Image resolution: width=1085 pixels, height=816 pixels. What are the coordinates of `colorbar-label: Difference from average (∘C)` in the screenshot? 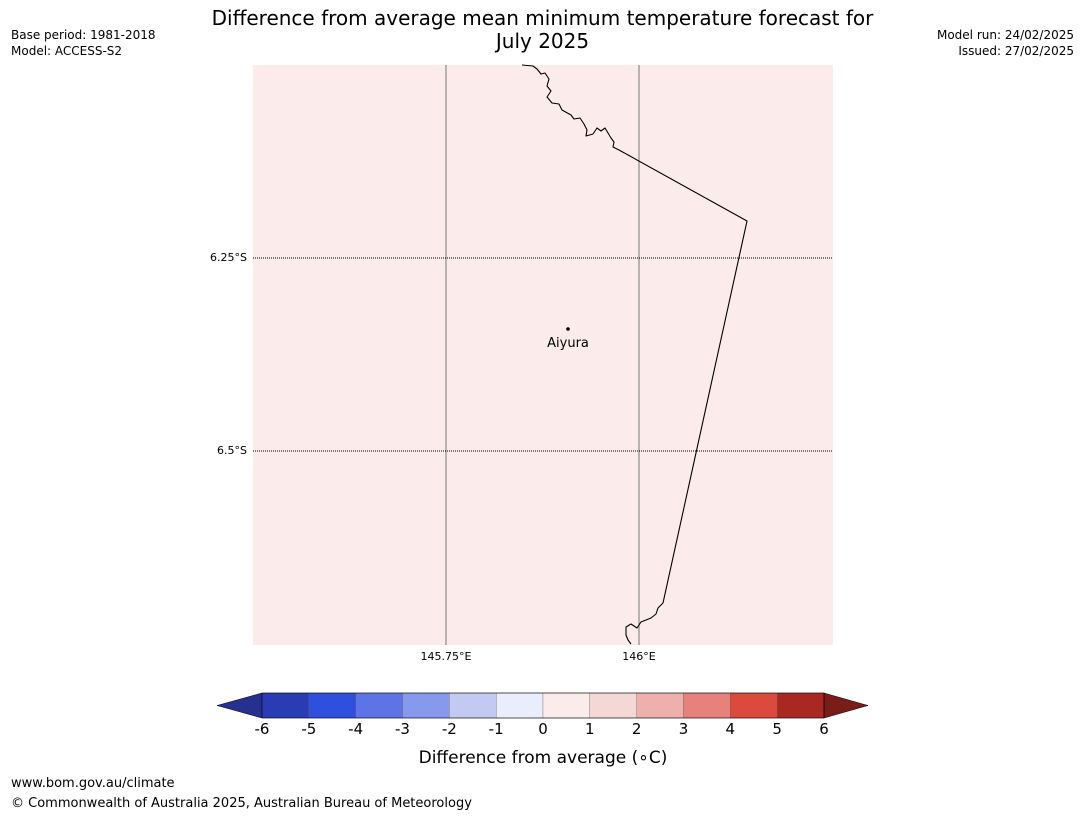 It's located at (543, 758).